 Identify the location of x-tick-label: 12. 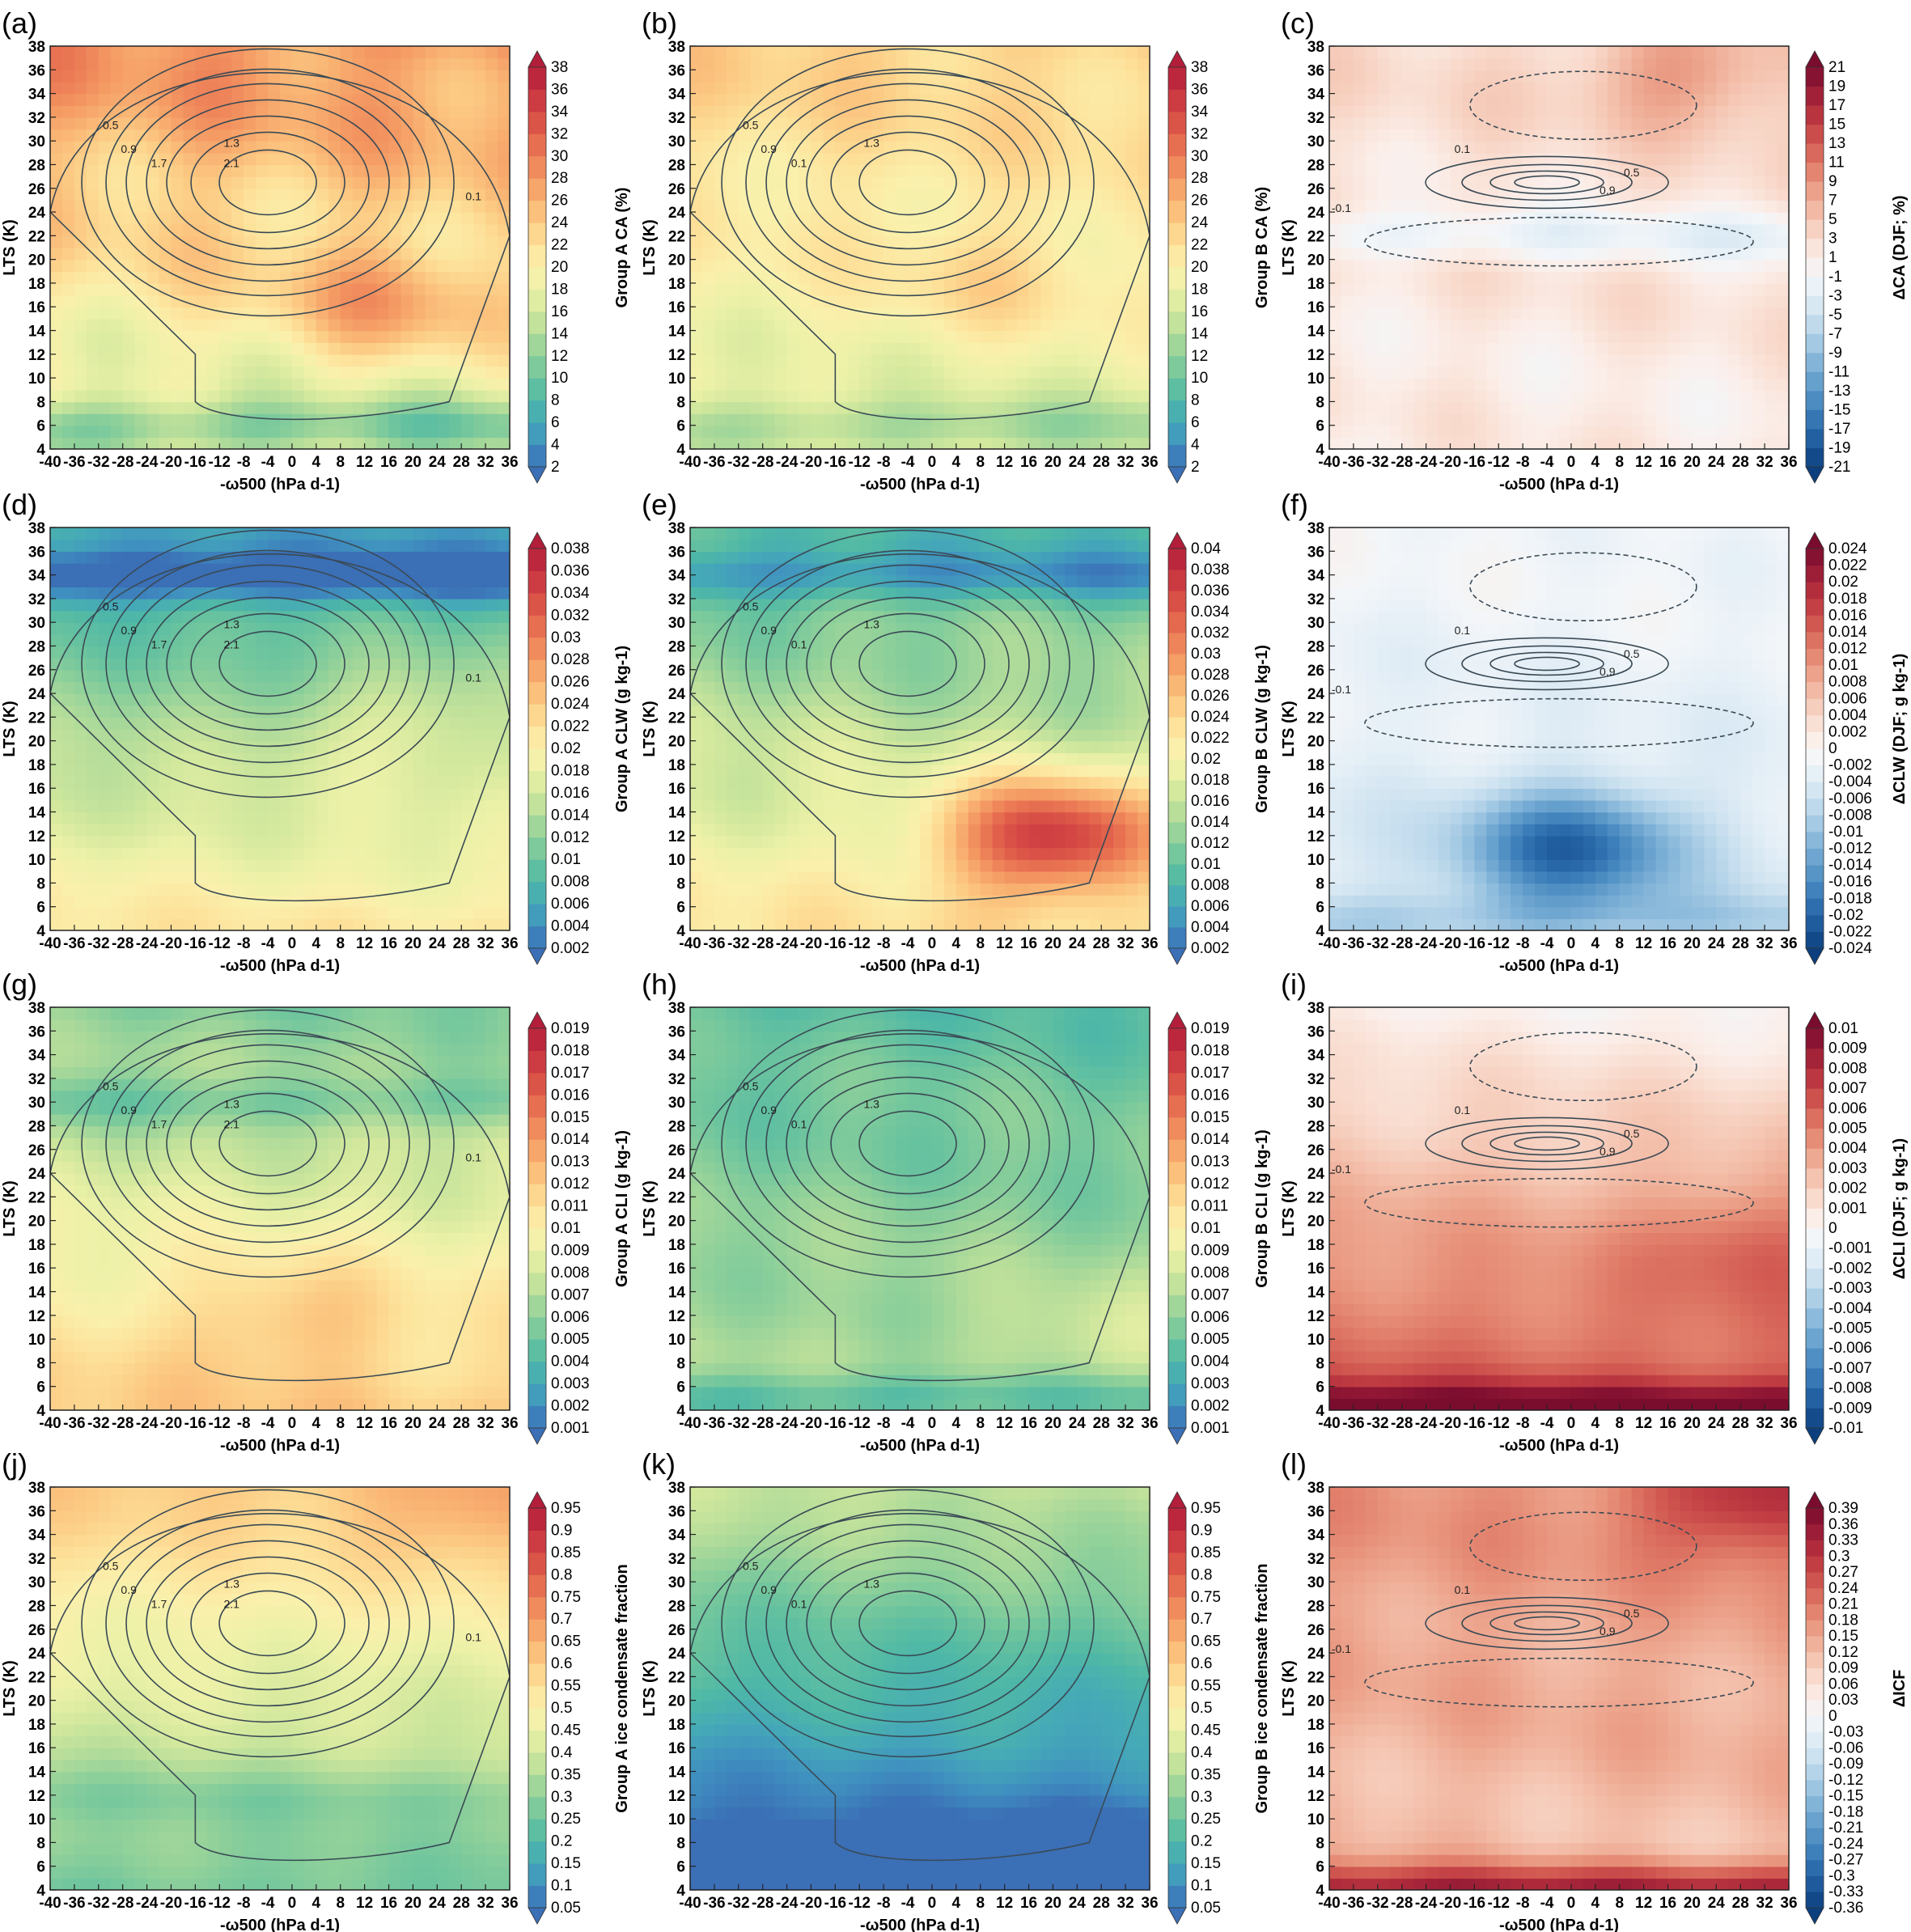
(364, 462).